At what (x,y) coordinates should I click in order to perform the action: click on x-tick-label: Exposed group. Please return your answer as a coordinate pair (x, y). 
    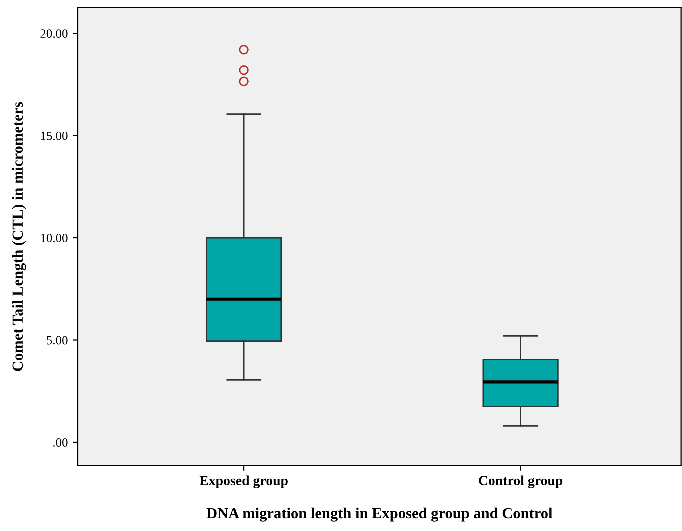
    Looking at the image, I should click on (244, 482).